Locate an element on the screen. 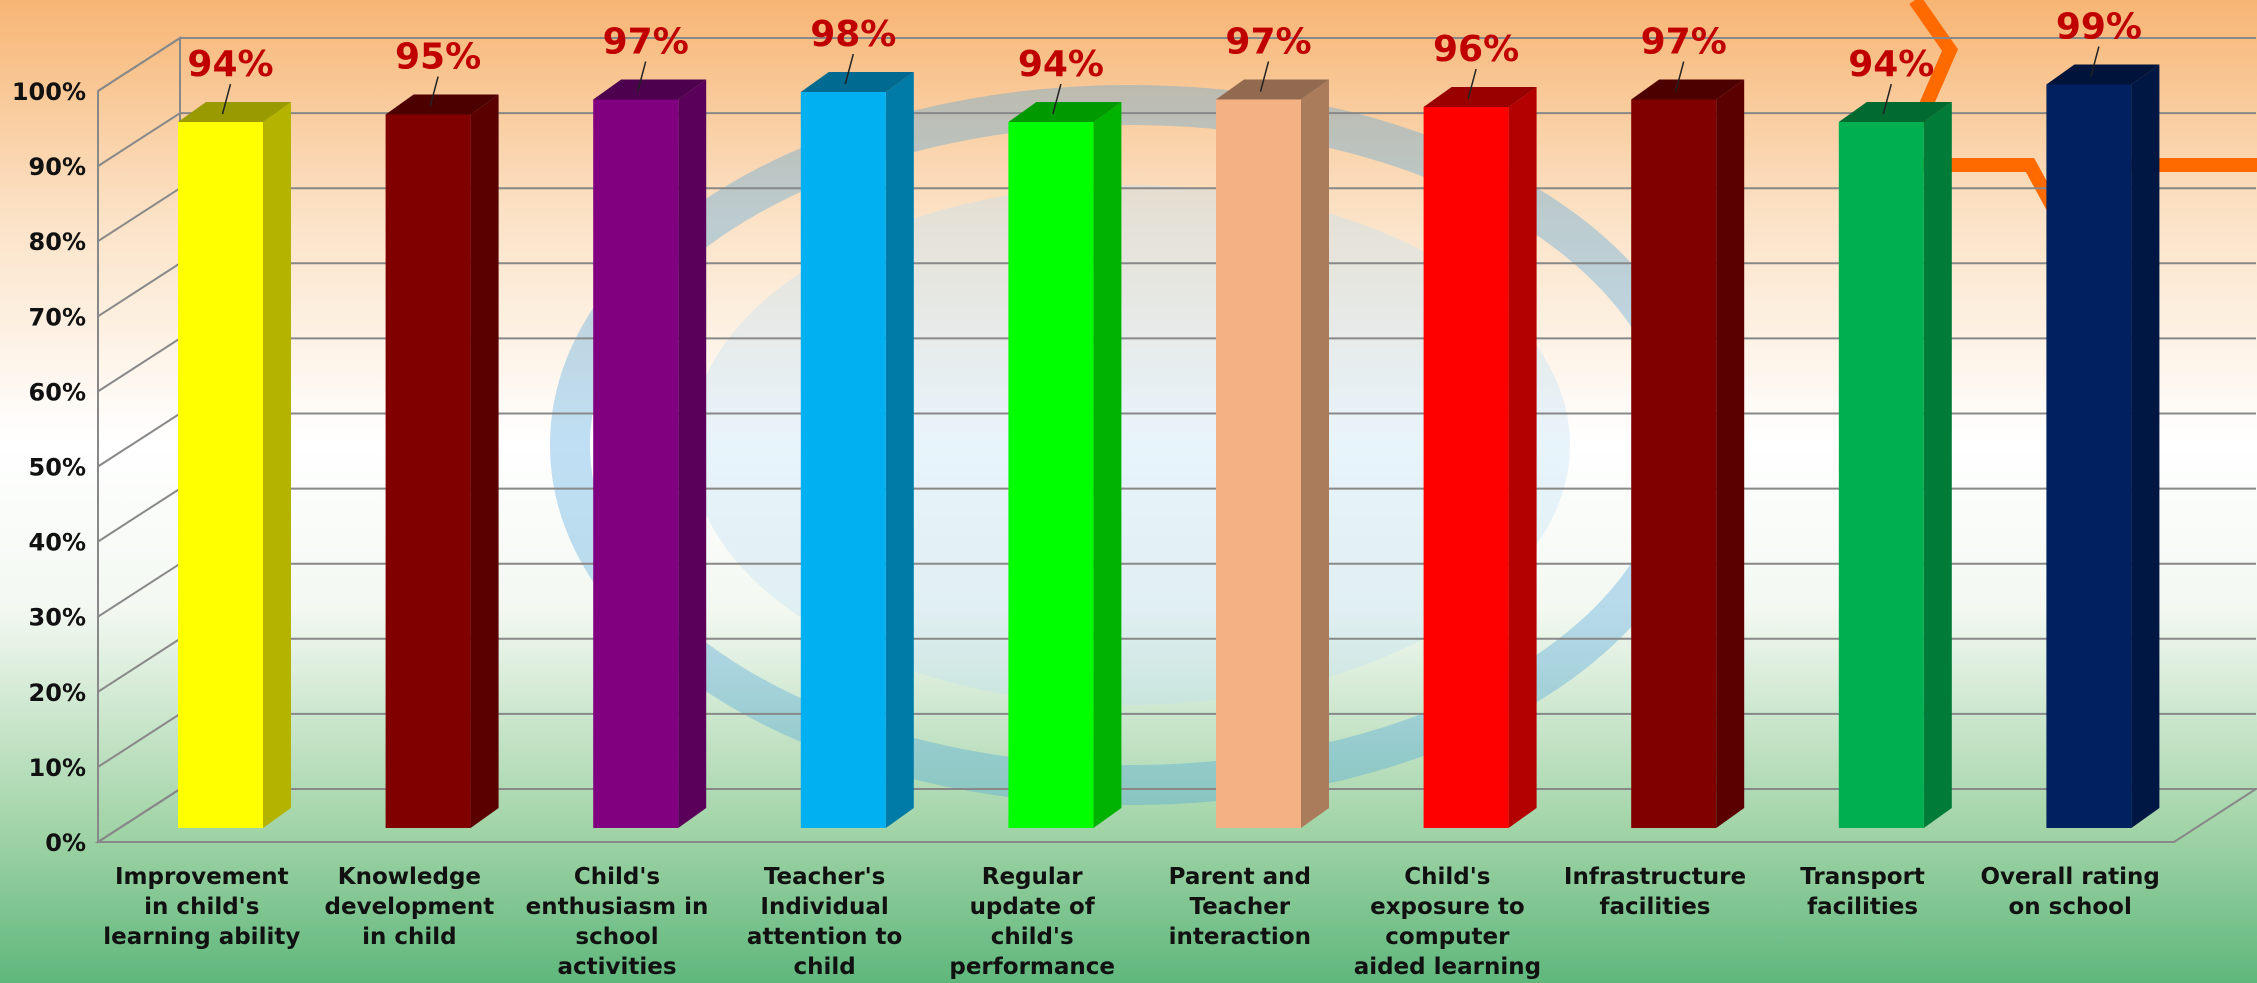 This screenshot has width=2257, height=983. y-tick-label: 0% is located at coordinates (65, 843).